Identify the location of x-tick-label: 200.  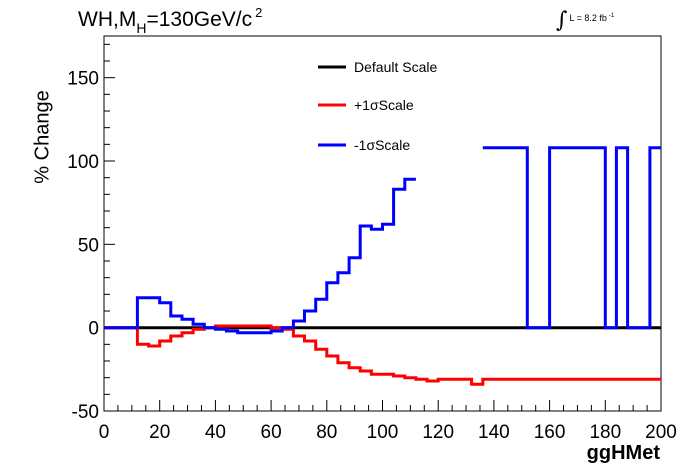
(661, 432).